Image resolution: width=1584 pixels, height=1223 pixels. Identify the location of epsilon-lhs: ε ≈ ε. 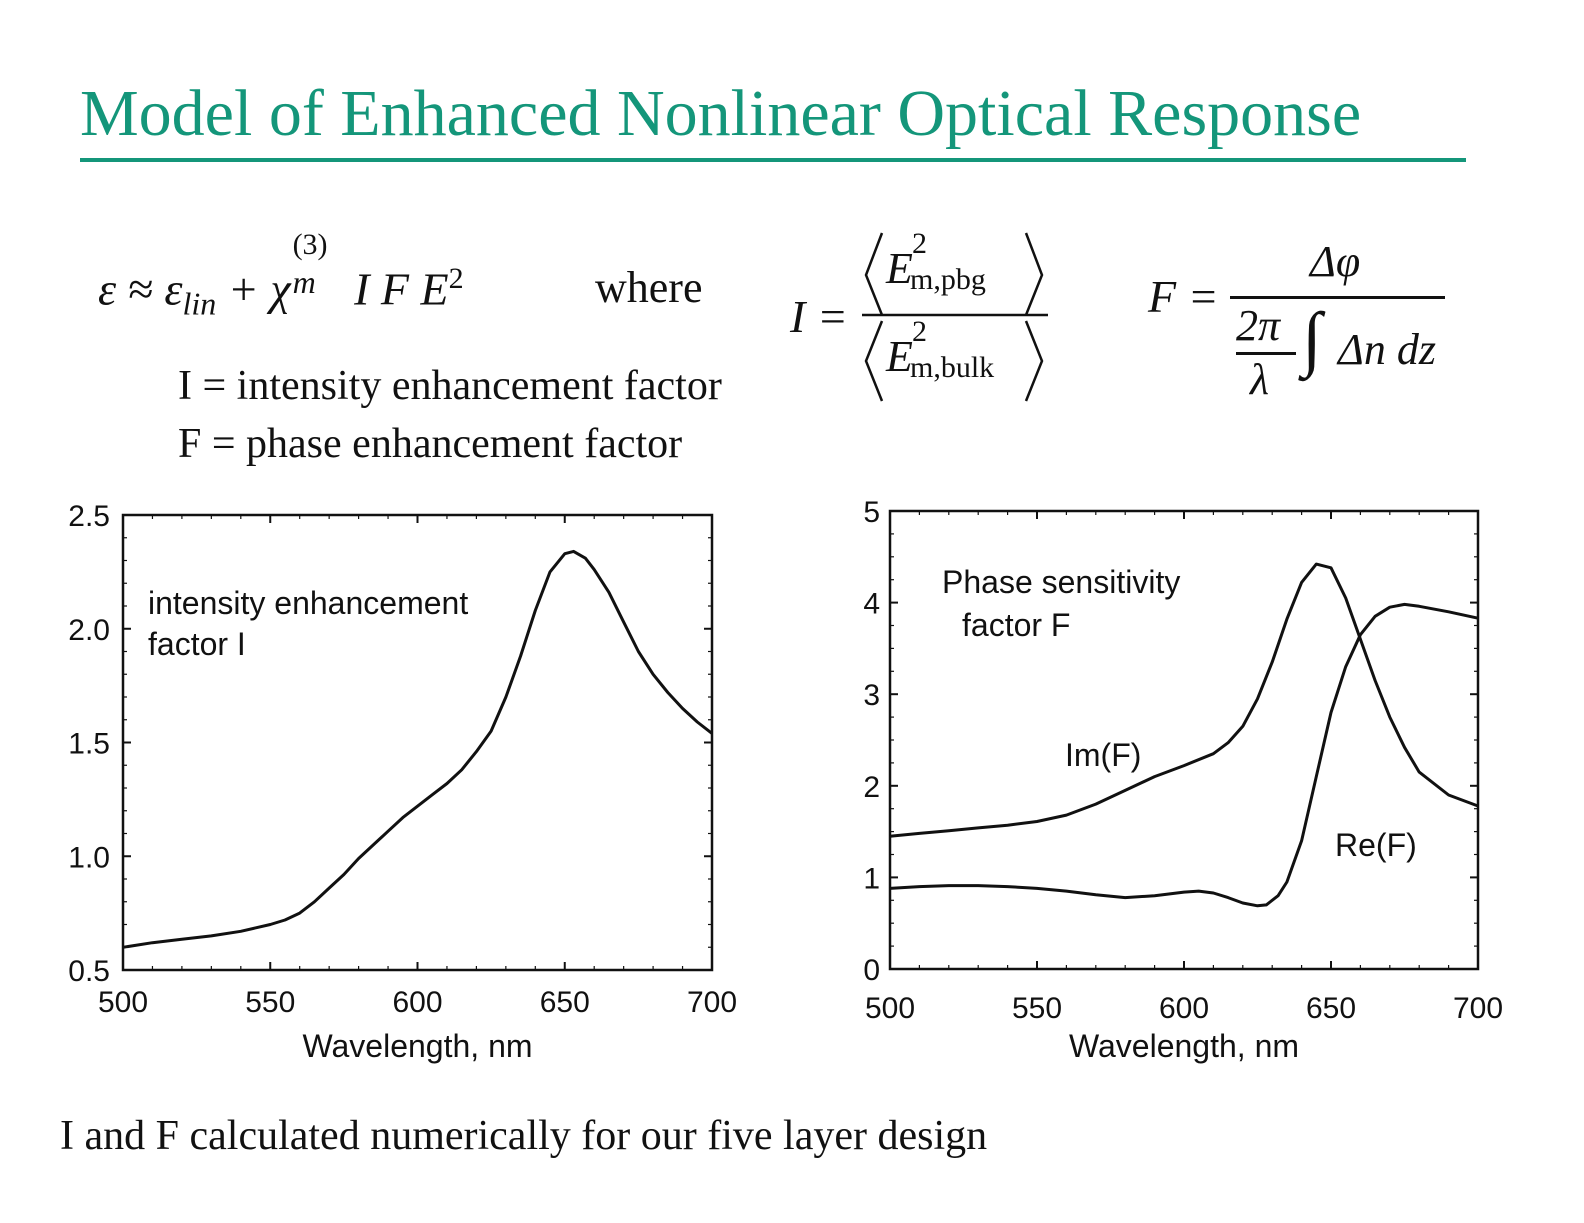
(140, 289).